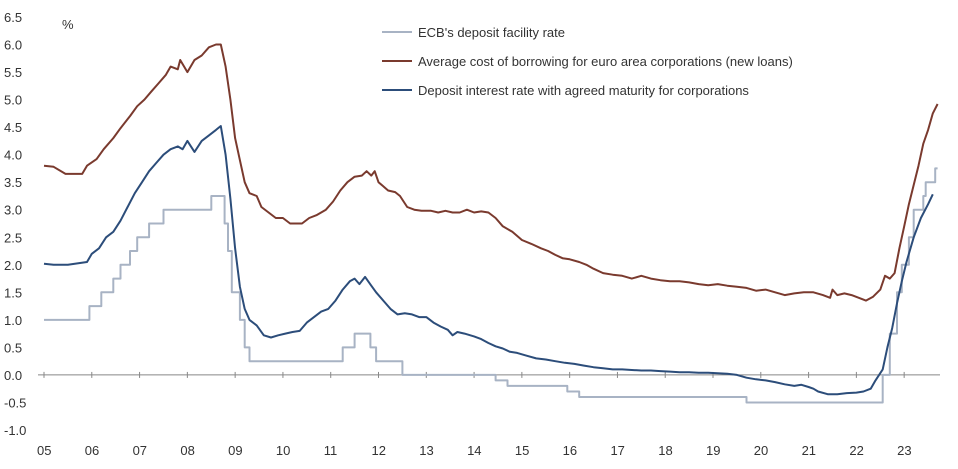 The height and width of the screenshot is (469, 958). I want to click on y-tick-label: 1.0, so click(13, 320).